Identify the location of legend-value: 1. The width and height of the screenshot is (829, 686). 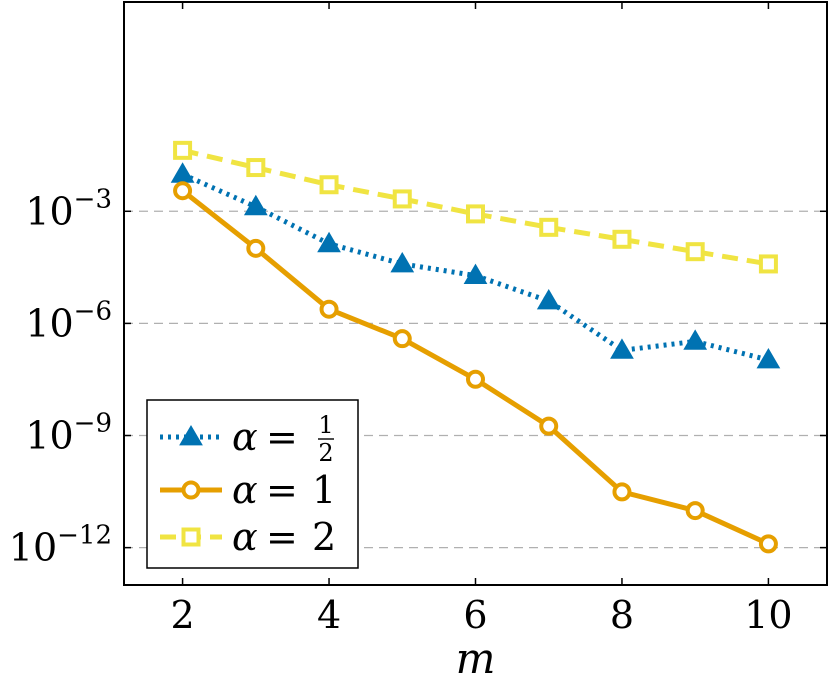
(324, 490).